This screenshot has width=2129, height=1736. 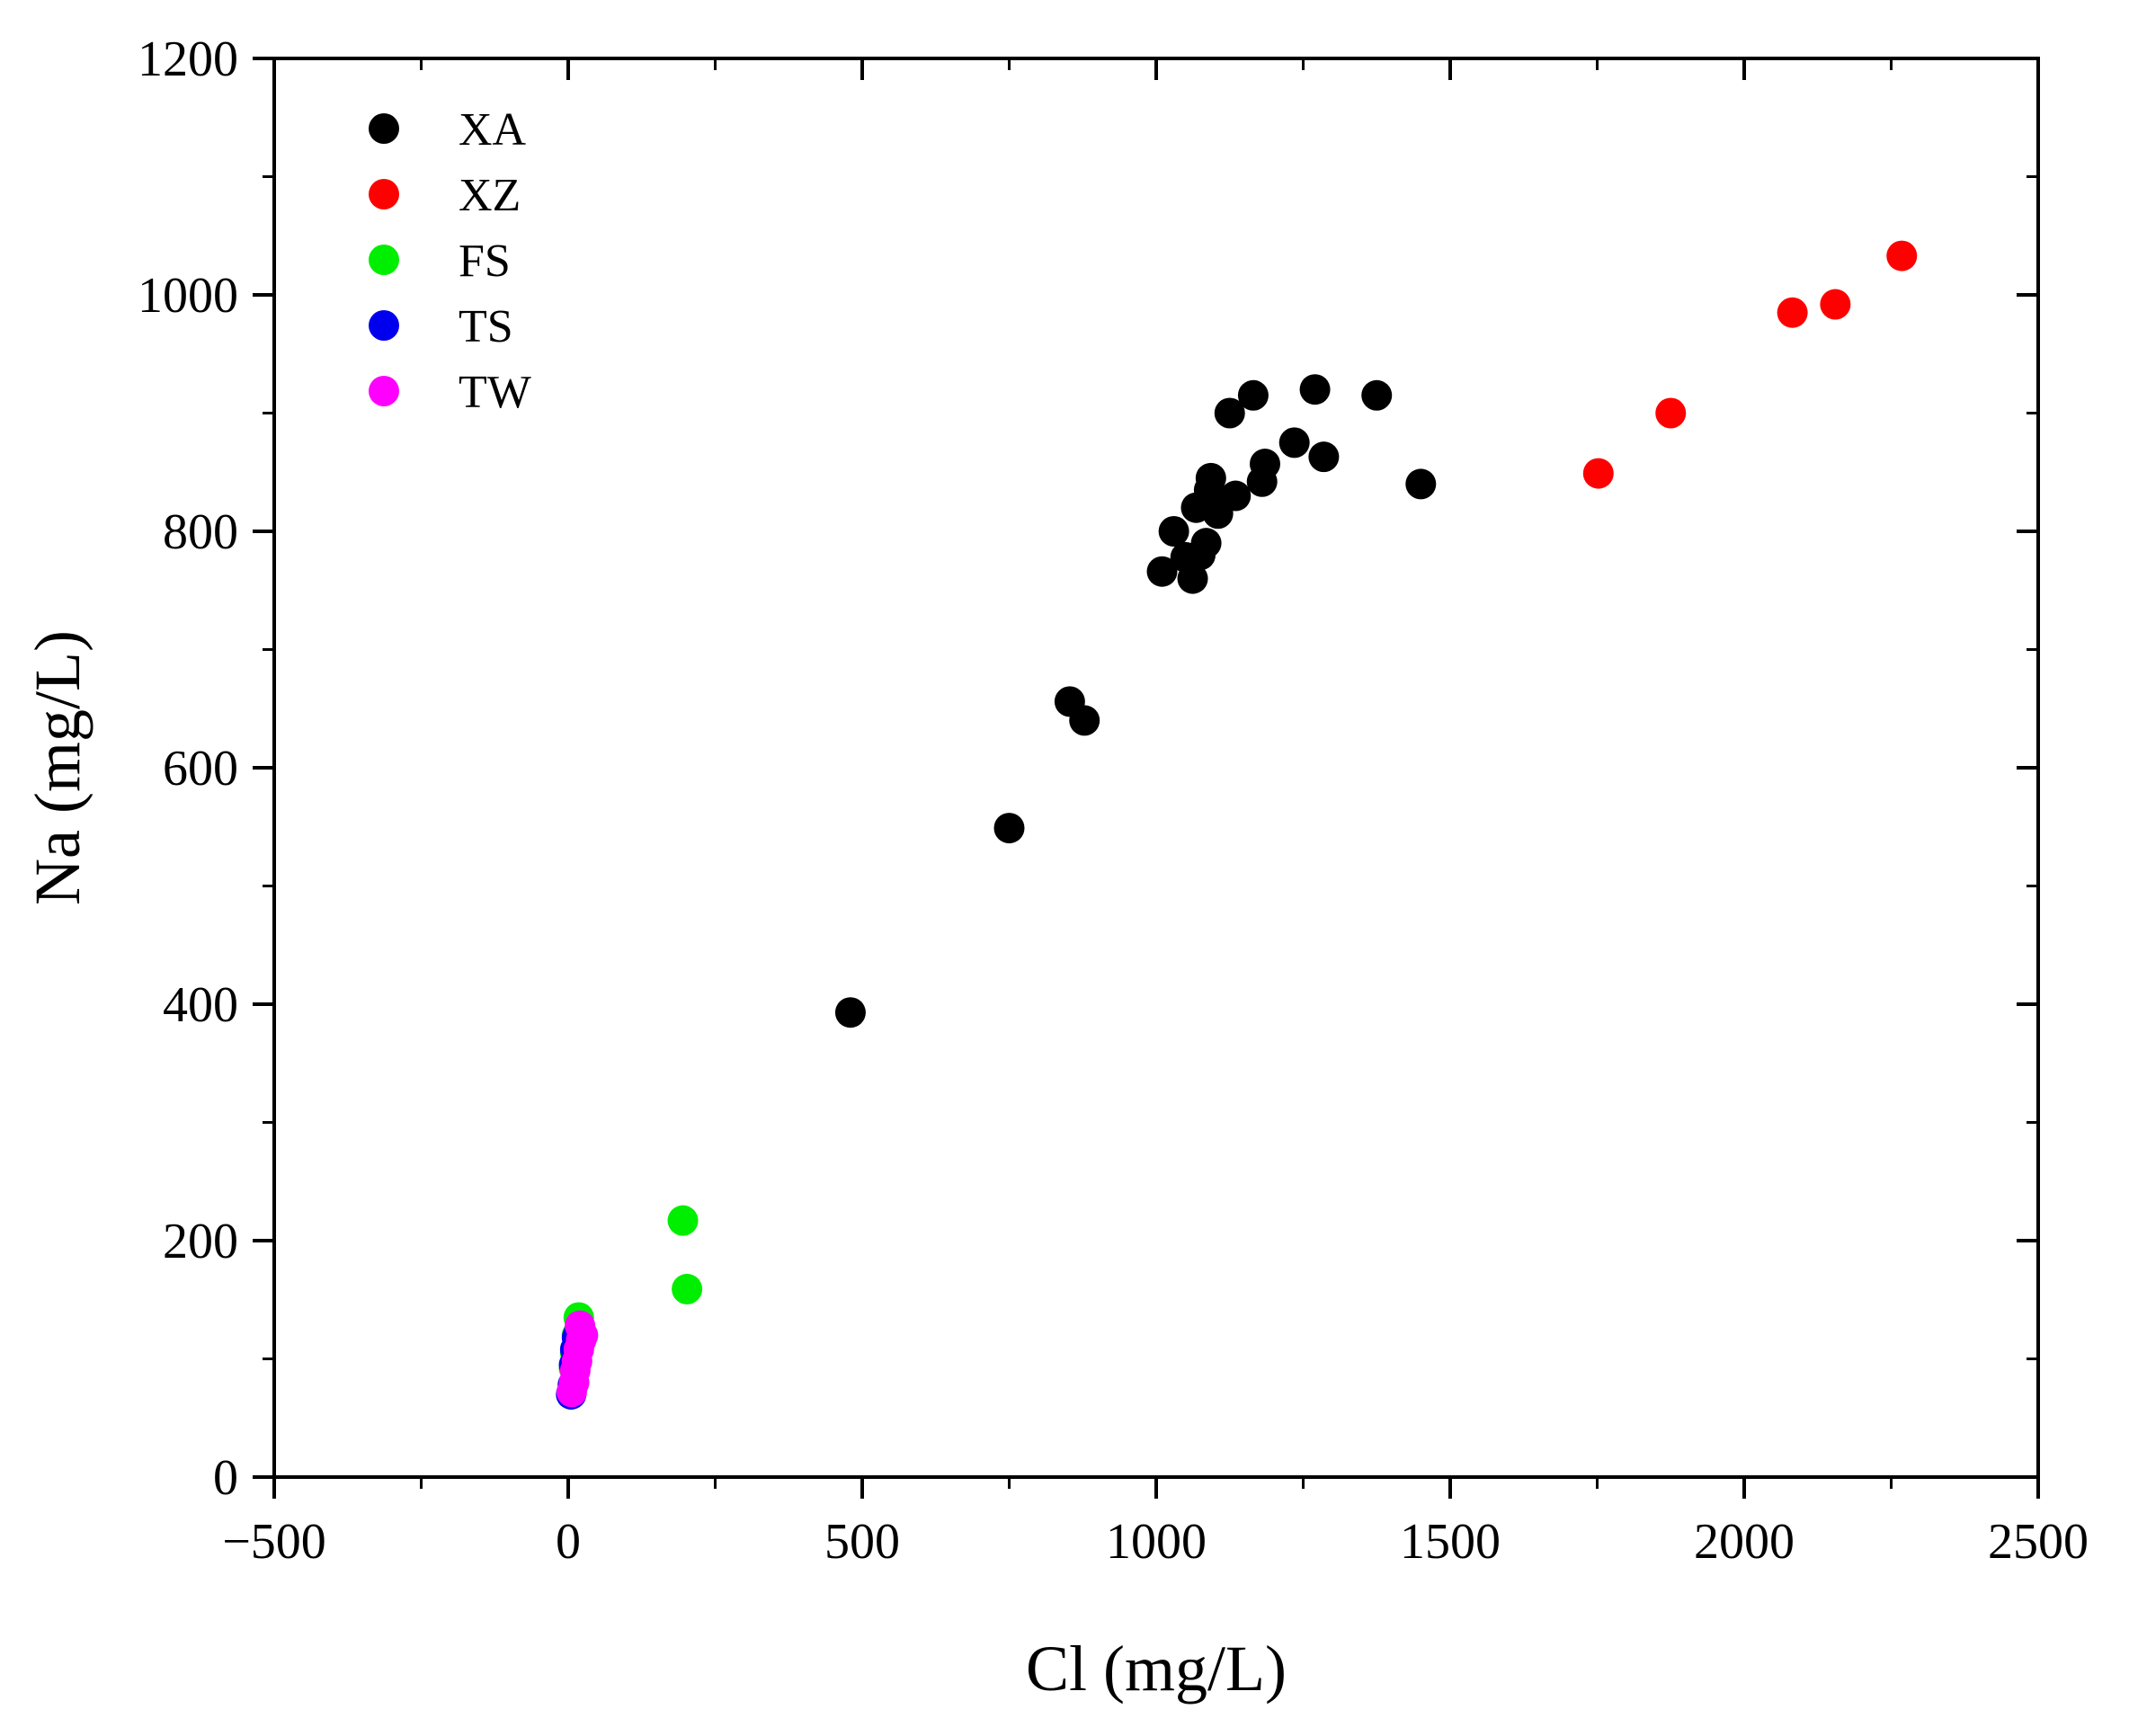 What do you see at coordinates (200, 1005) in the screenshot?
I see `y-tick-label: 400` at bounding box center [200, 1005].